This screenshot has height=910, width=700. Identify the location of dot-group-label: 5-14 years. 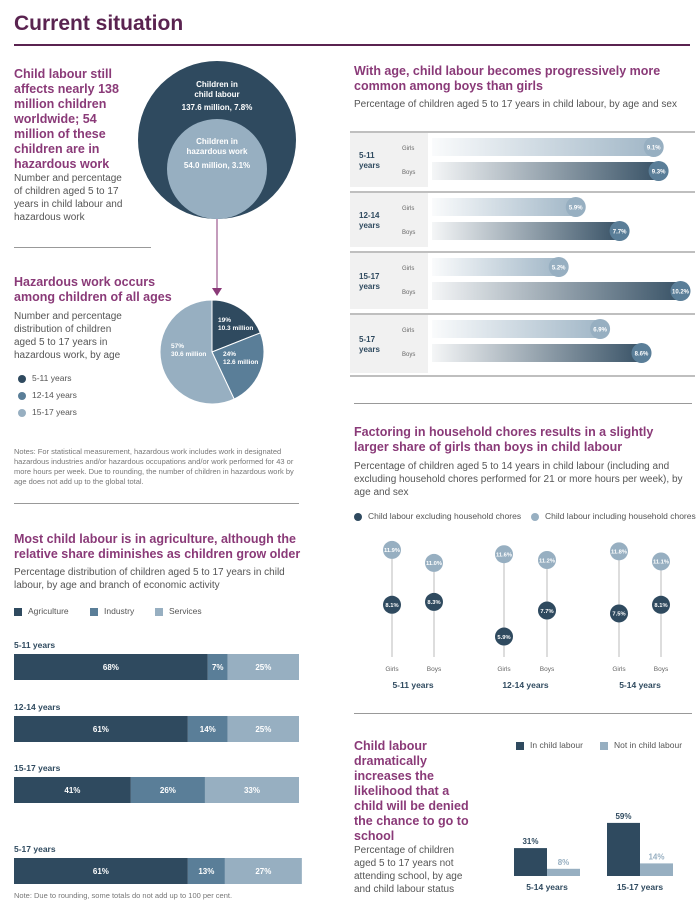
(640, 685).